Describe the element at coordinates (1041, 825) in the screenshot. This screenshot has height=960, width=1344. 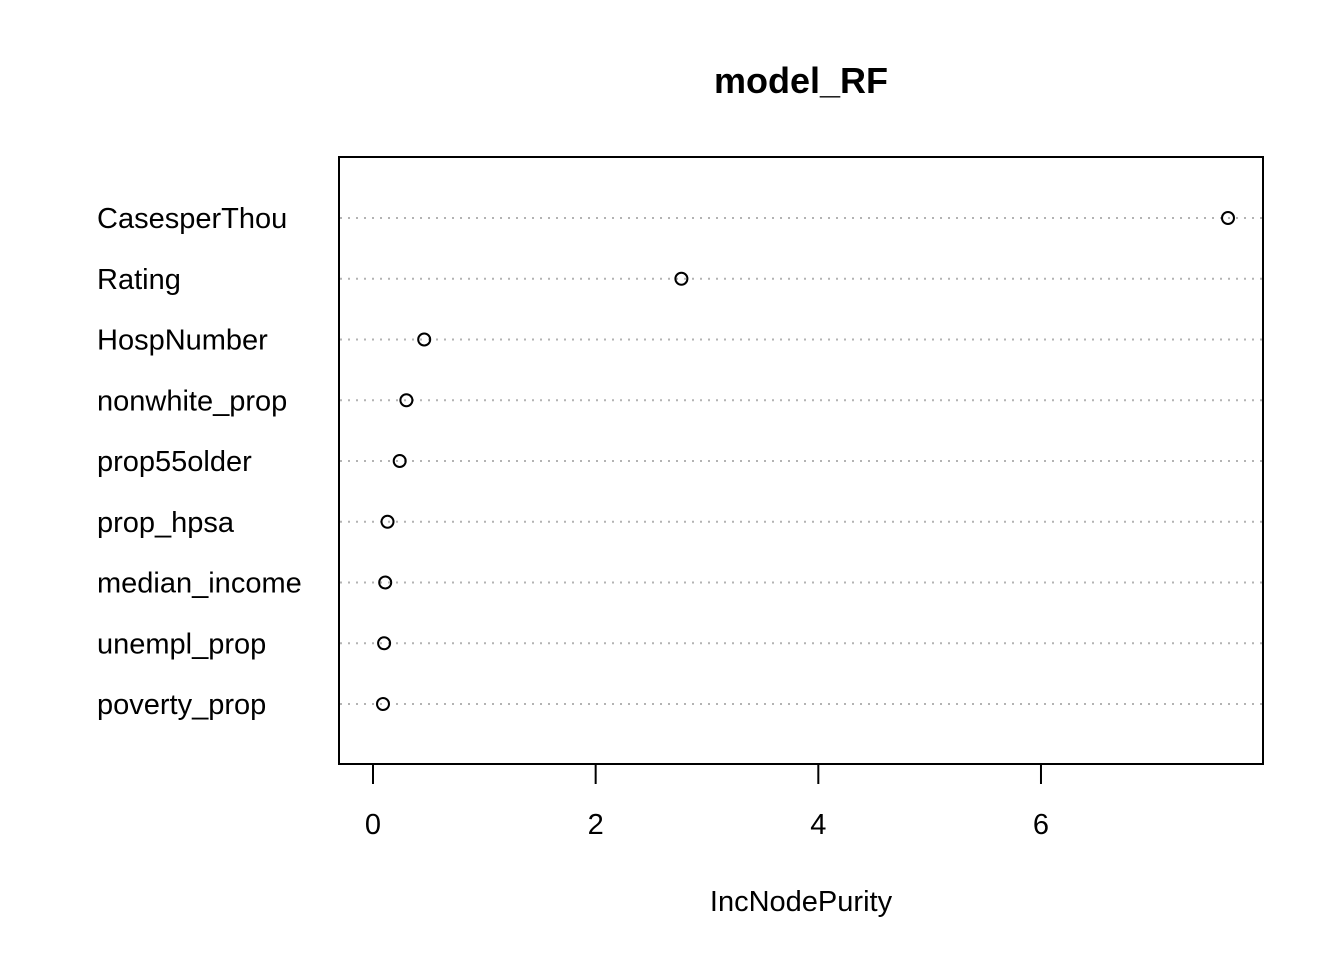
I see `x-tick-label-6: 6` at that location.